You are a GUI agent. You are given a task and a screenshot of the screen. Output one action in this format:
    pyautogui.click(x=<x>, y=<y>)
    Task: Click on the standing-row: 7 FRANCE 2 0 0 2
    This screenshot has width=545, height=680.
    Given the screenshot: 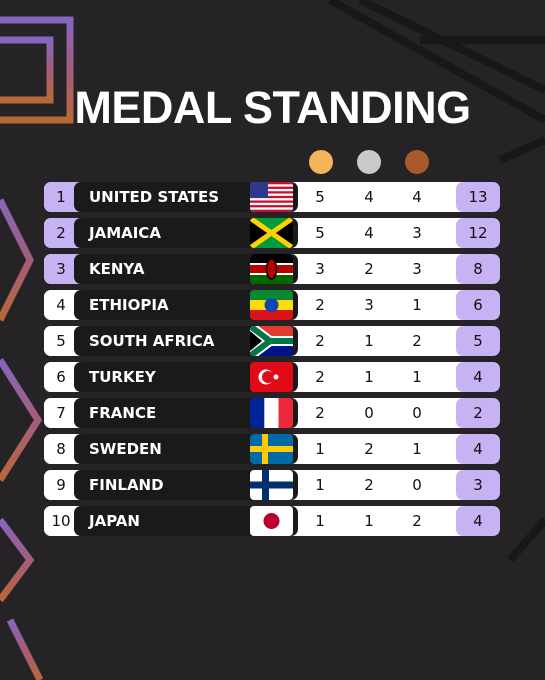 What is the action you would take?
    pyautogui.click(x=272, y=413)
    